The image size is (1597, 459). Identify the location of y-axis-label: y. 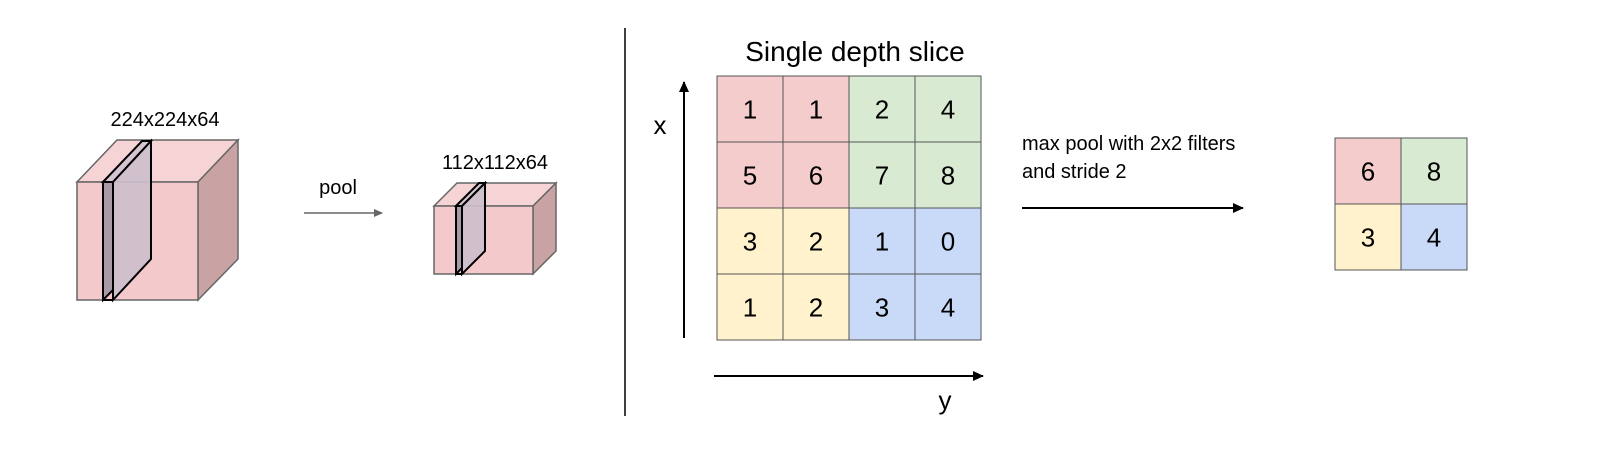
(945, 400).